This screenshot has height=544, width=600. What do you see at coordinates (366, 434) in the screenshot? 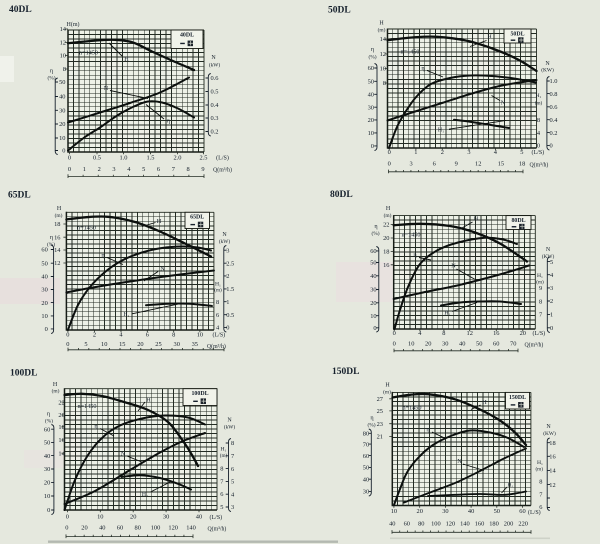
I see `svg-text: 80` at bounding box center [366, 434].